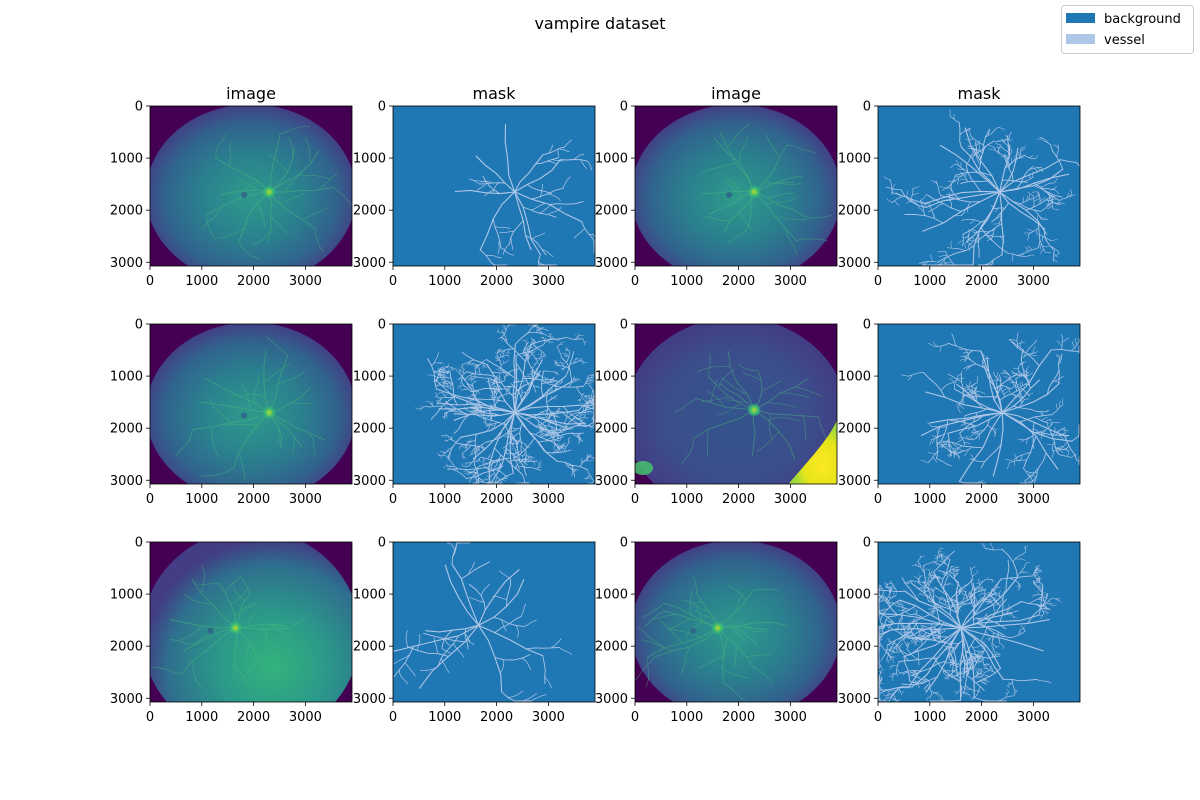 This screenshot has height=800, width=1200. I want to click on y-tick-label: 1000, so click(369, 159).